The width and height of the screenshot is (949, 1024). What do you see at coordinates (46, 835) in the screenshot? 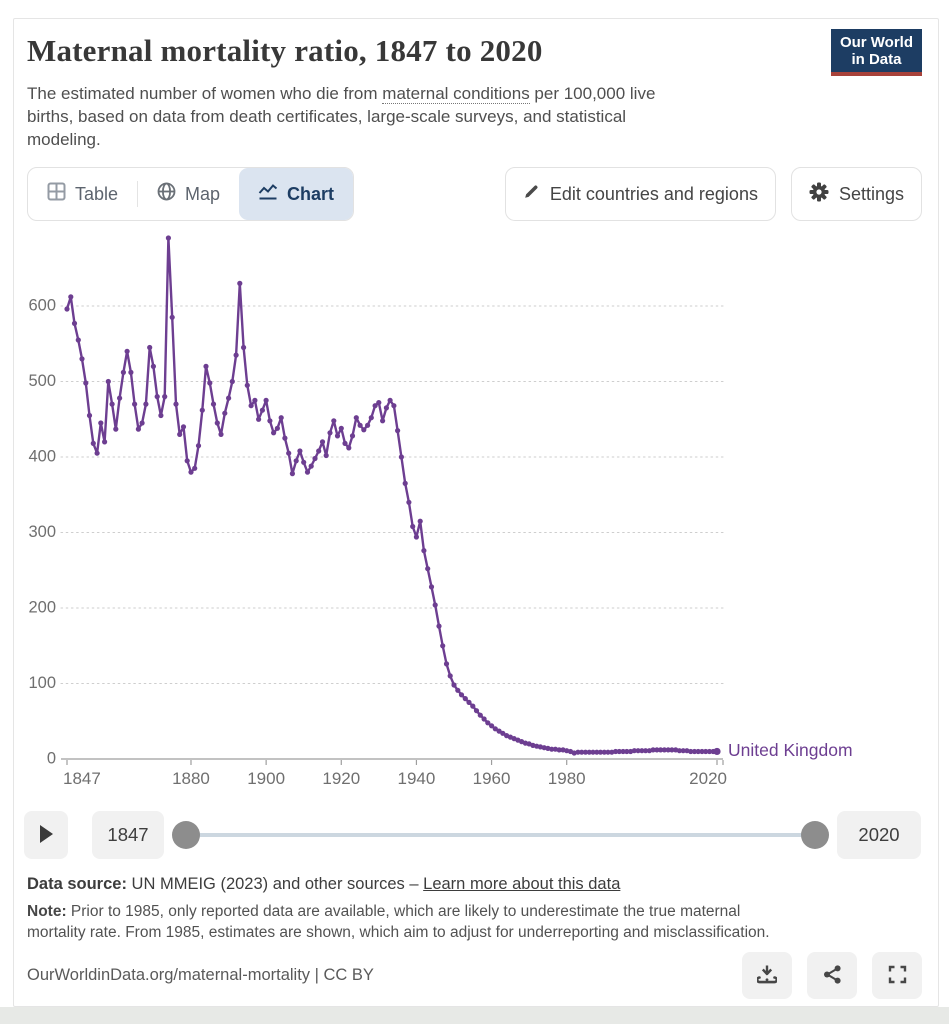
I see `play-button` at bounding box center [46, 835].